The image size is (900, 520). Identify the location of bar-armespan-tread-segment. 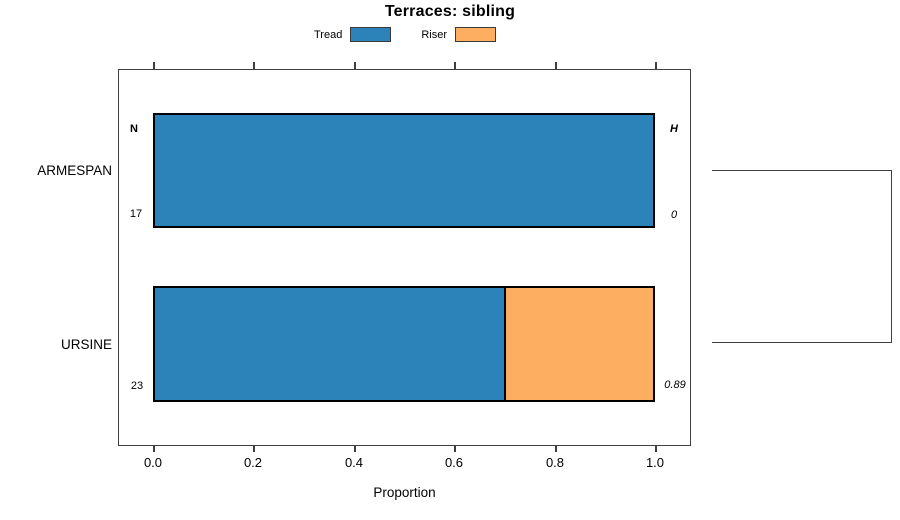
(404, 170).